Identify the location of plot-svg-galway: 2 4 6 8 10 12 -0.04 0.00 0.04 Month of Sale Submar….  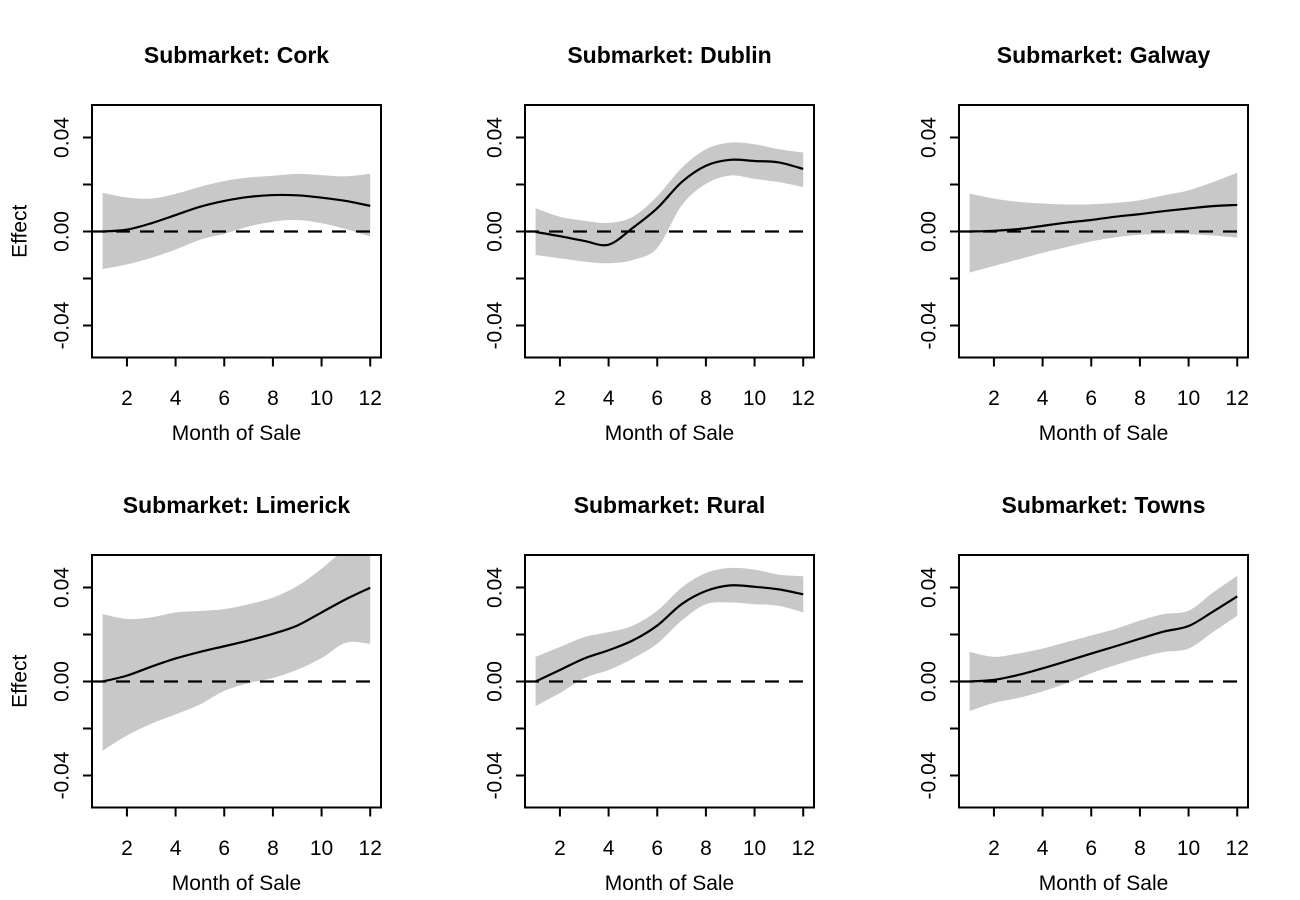
(1083, 243).